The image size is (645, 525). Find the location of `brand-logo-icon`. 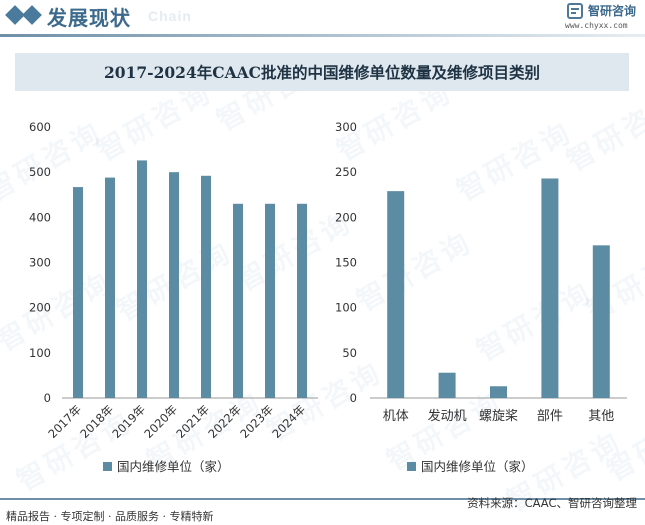

brand-logo-icon is located at coordinates (575, 11).